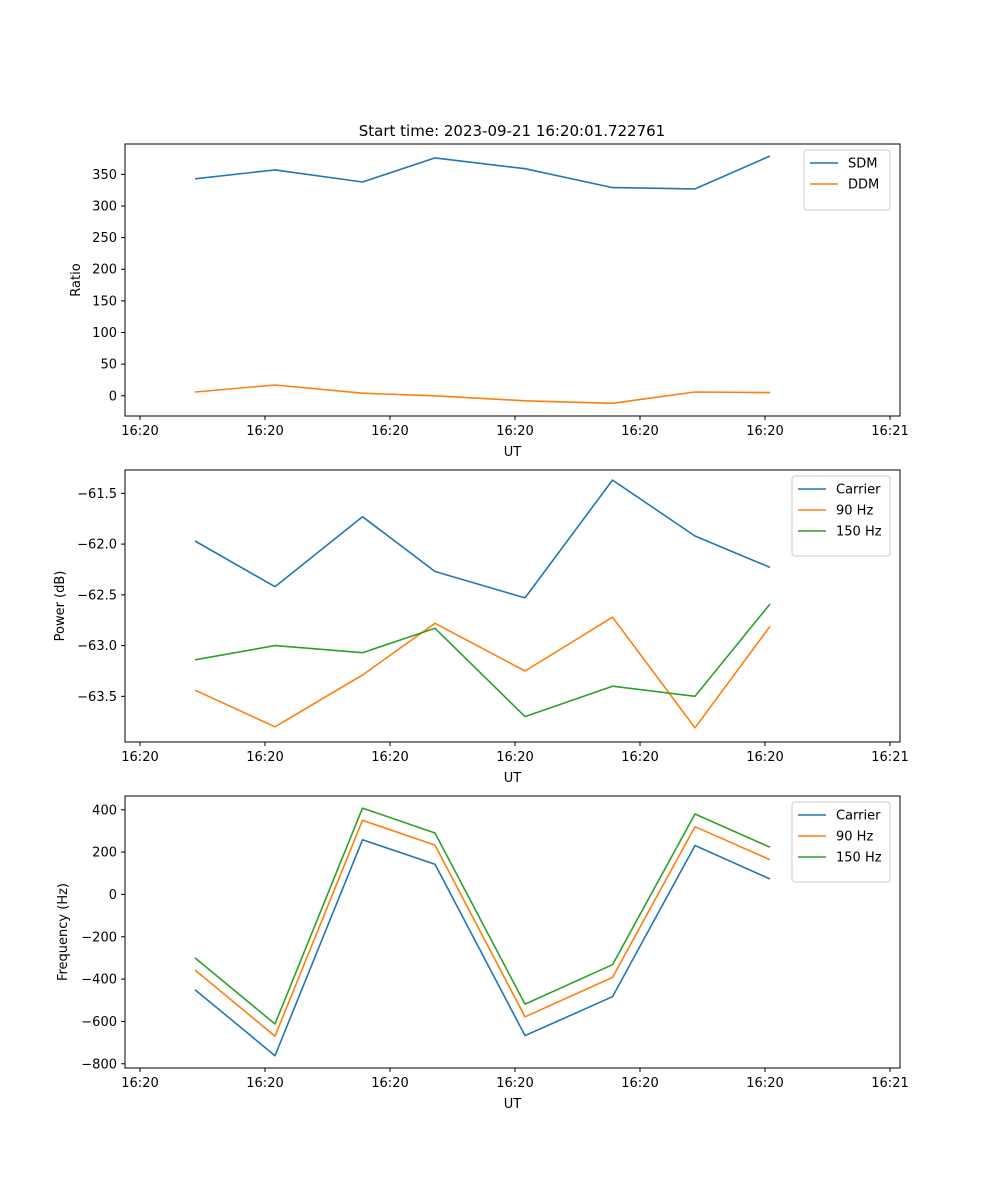  Describe the element at coordinates (104, 175) in the screenshot. I see `y-tick-label: 350` at that location.